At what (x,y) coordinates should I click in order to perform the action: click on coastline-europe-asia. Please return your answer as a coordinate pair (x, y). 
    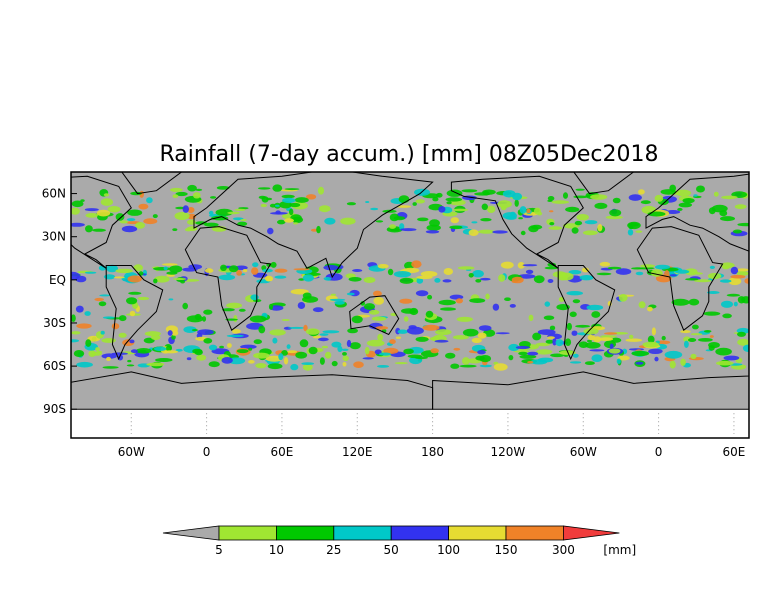
    Looking at the image, I should click on (697, 213).